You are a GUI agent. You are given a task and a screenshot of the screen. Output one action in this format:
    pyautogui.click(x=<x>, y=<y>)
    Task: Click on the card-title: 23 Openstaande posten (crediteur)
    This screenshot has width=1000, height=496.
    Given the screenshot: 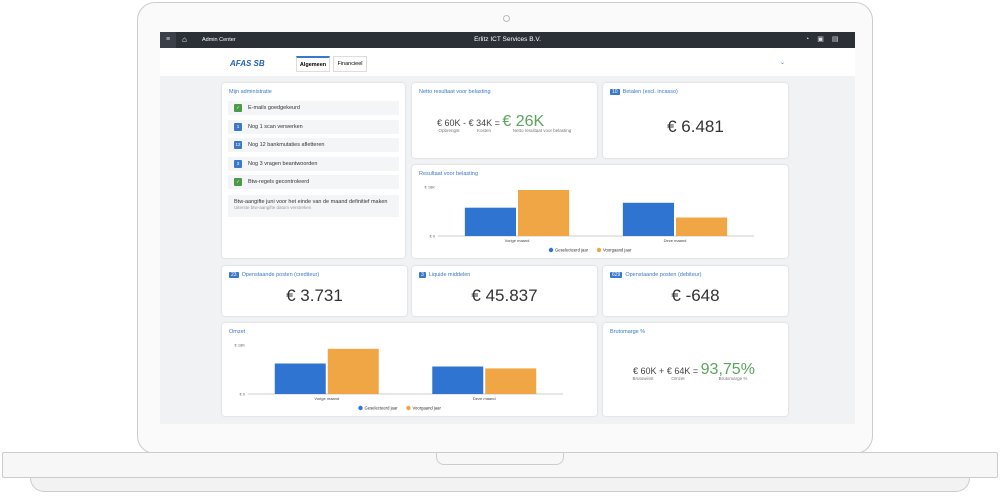 What is the action you would take?
    pyautogui.click(x=274, y=275)
    